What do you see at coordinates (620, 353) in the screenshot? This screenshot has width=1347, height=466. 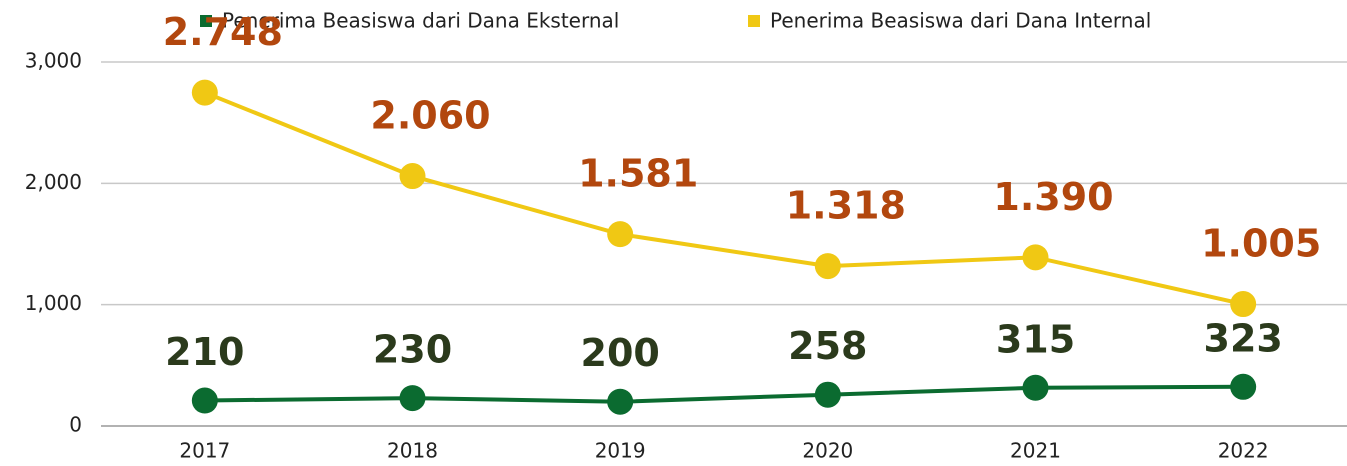 I see `data-label: 200` at bounding box center [620, 353].